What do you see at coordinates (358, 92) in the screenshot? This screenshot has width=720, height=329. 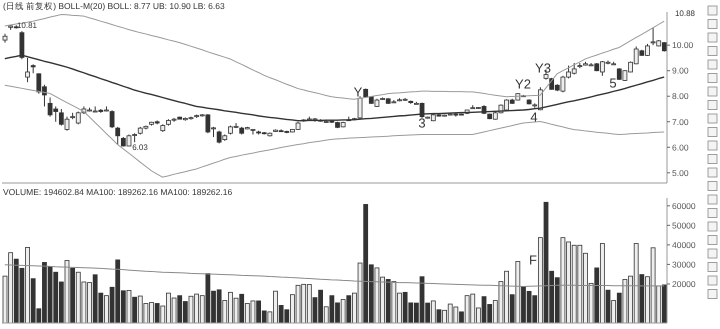 I see `annotation: Y` at bounding box center [358, 92].